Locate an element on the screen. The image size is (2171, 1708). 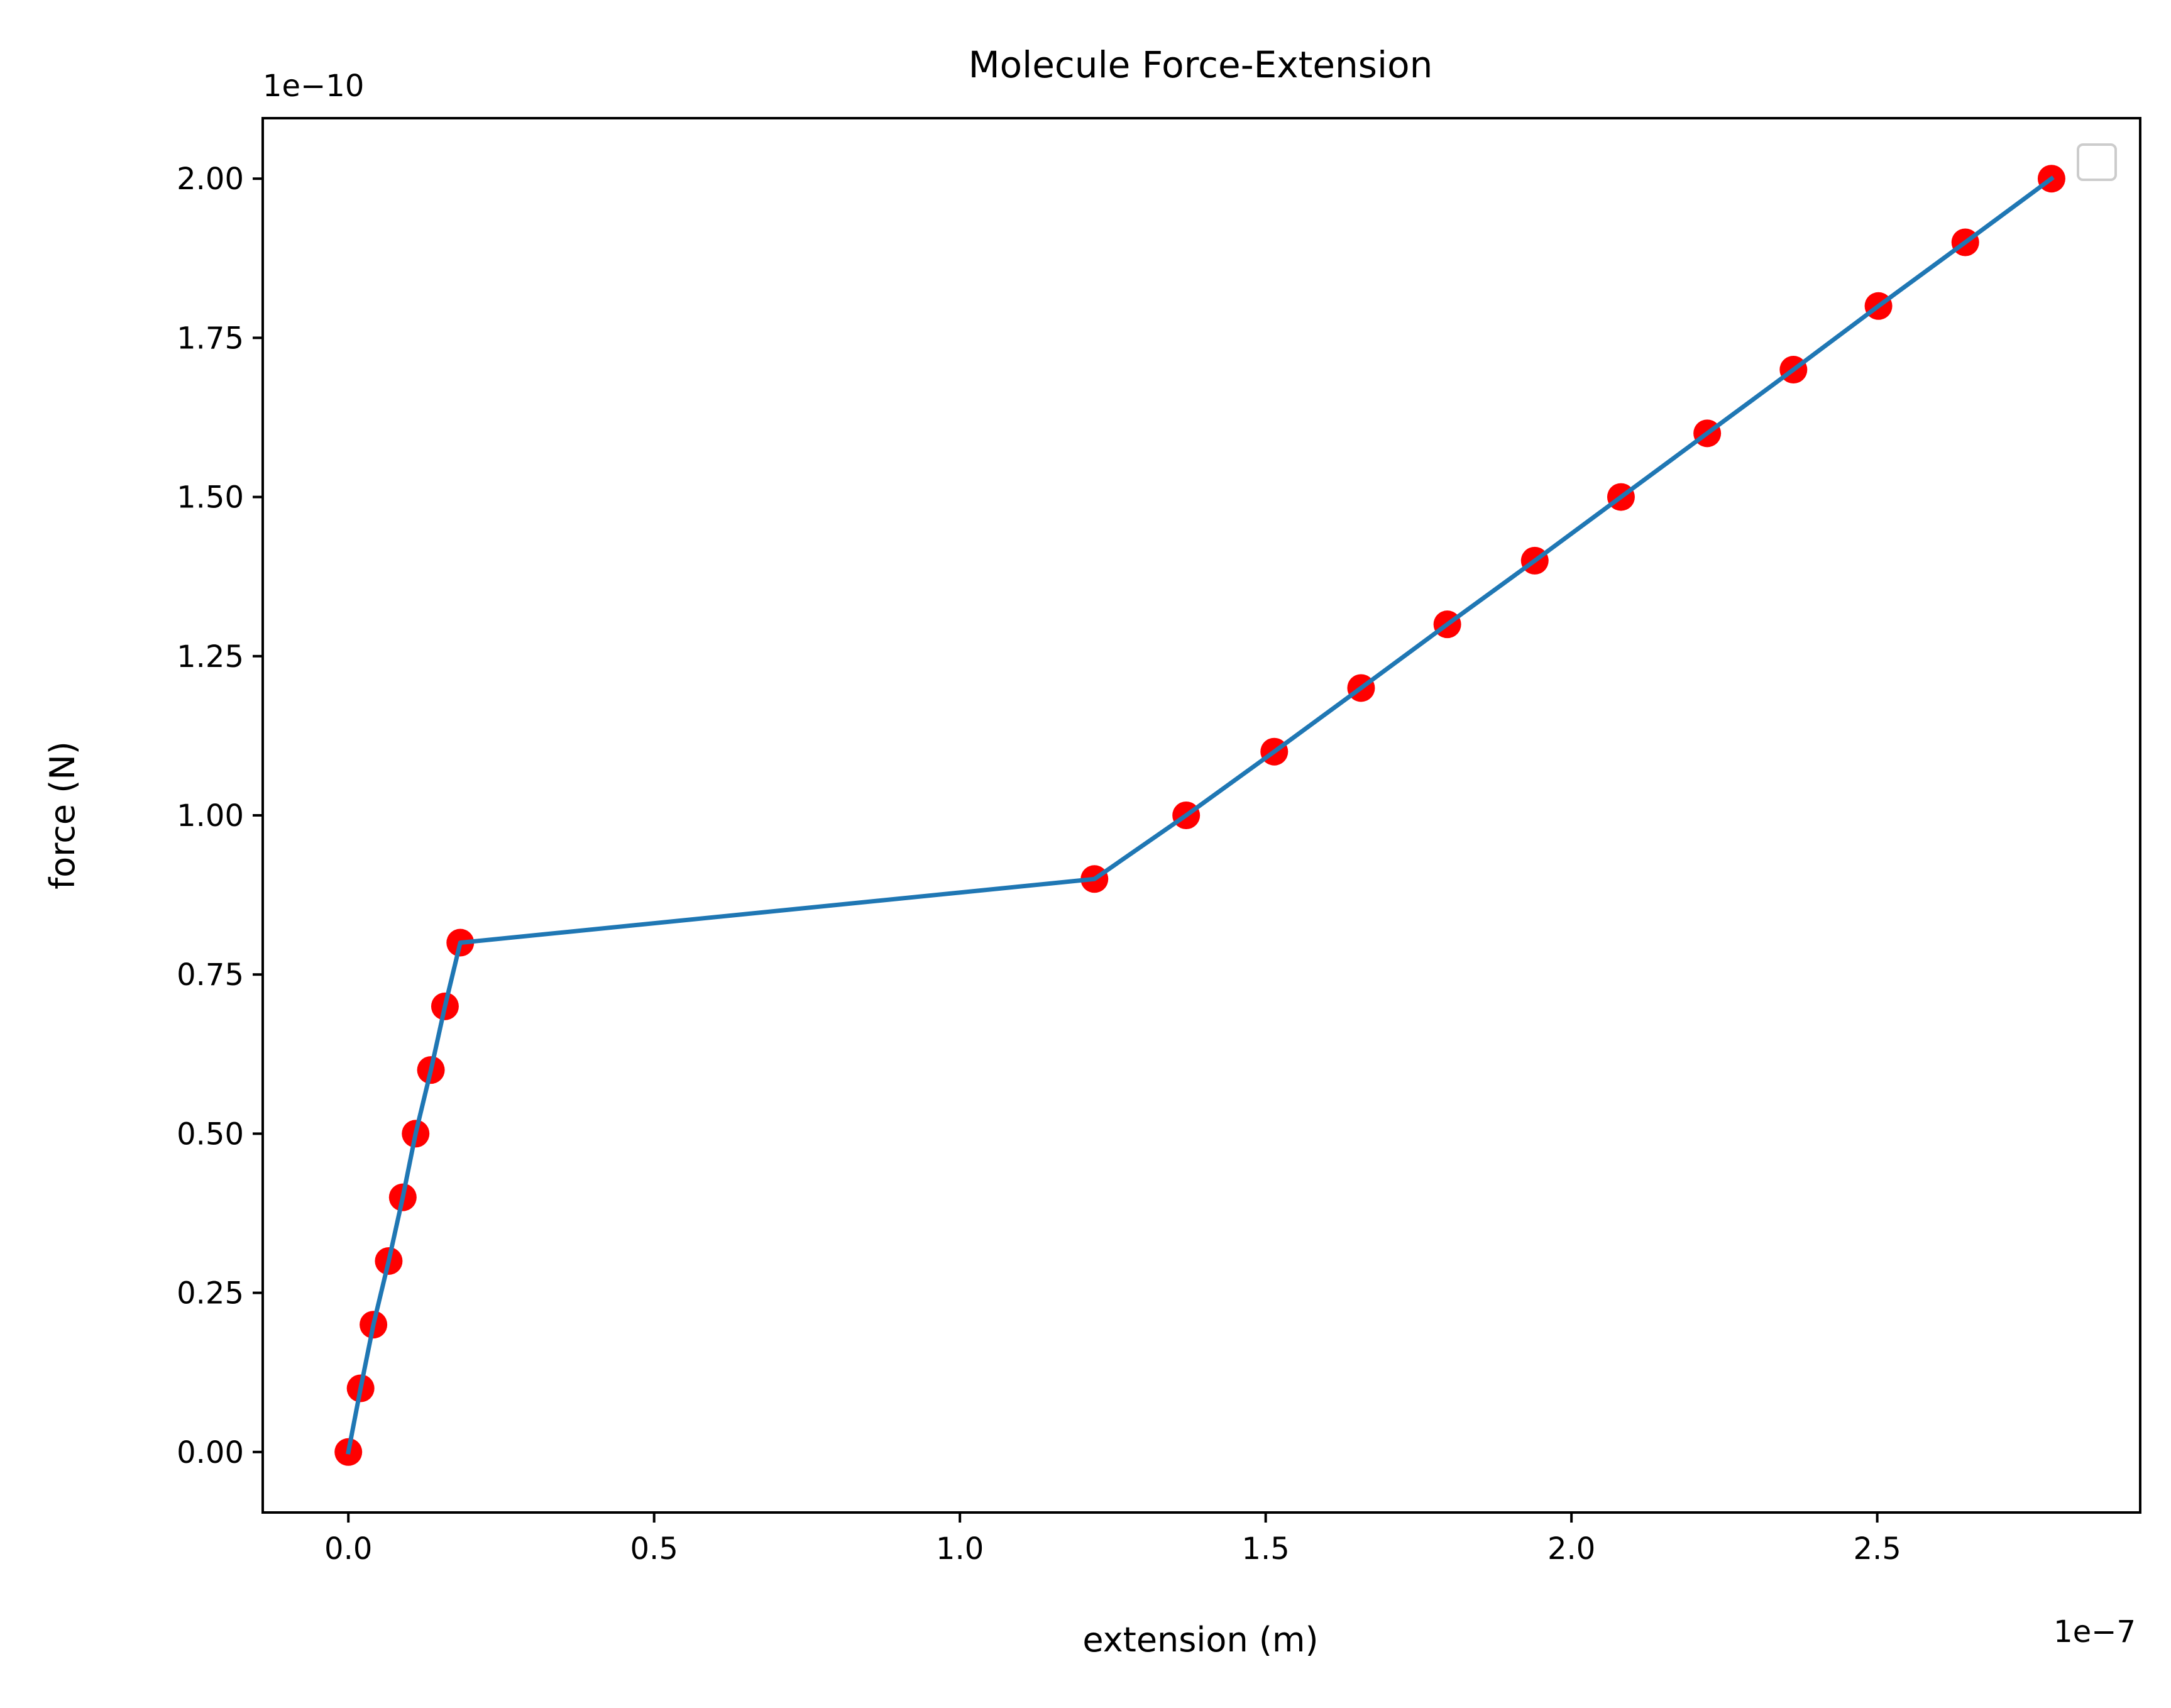
x-axis-label: extension (m) is located at coordinates (1200, 1640).